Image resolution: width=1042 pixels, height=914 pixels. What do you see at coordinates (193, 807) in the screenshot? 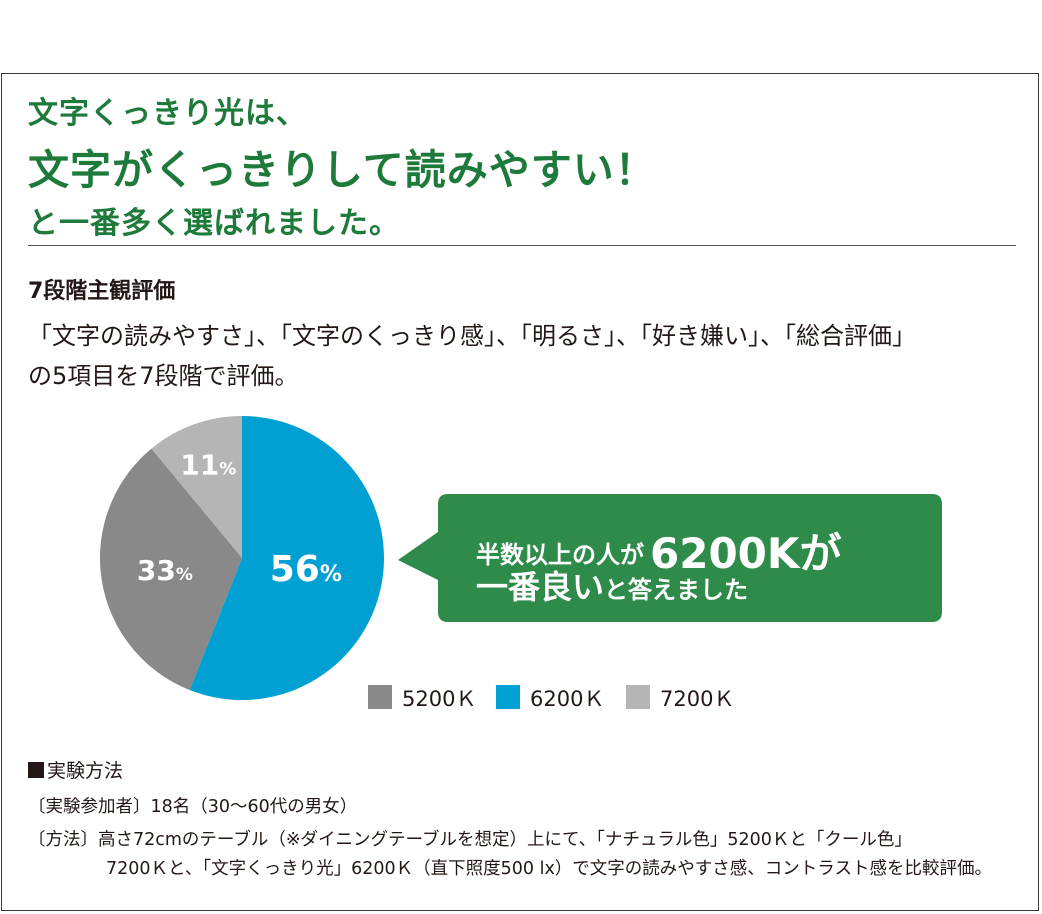
I see `method-line-1: 〔実験参加者〕18名（30〜60代の男女）` at bounding box center [193, 807].